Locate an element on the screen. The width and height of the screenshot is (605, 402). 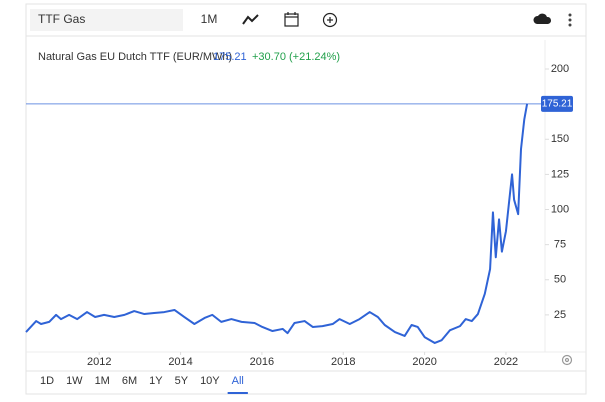
range-button: 1Y is located at coordinates (156, 381).